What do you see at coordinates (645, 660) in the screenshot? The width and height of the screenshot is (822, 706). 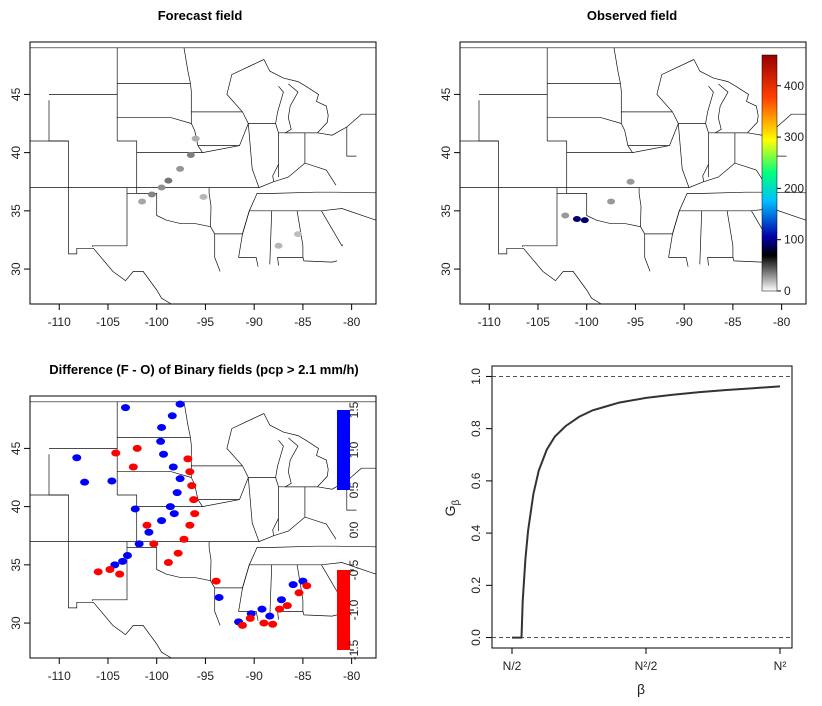 I see `gbeta-x-ticks: N/2 N²/2 N²` at bounding box center [645, 660].